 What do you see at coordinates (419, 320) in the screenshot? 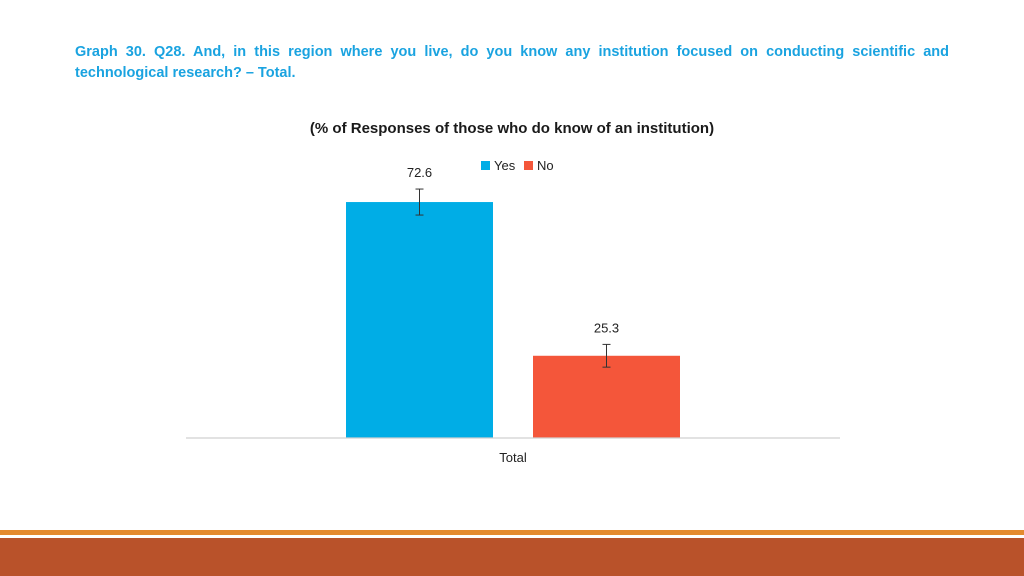
I see `bar-yes` at bounding box center [419, 320].